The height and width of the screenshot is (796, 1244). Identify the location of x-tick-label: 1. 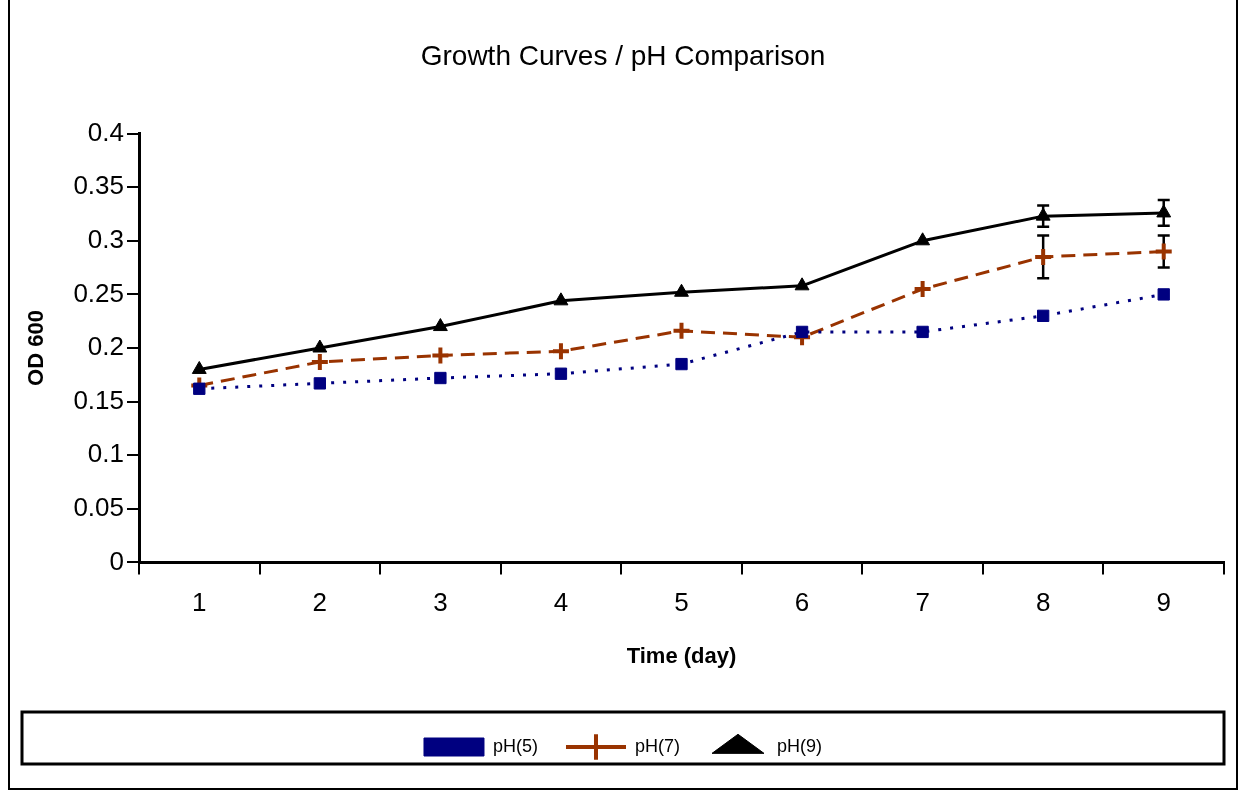
(199, 602).